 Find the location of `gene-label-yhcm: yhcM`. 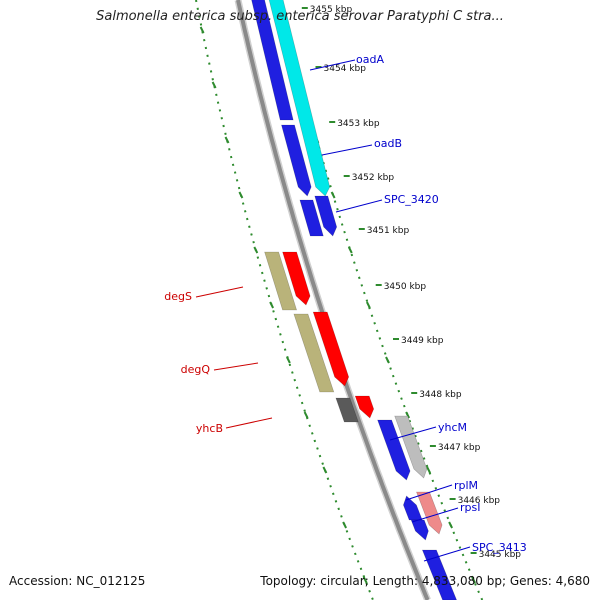

gene-label-yhcm: yhcM is located at coordinates (452, 427).